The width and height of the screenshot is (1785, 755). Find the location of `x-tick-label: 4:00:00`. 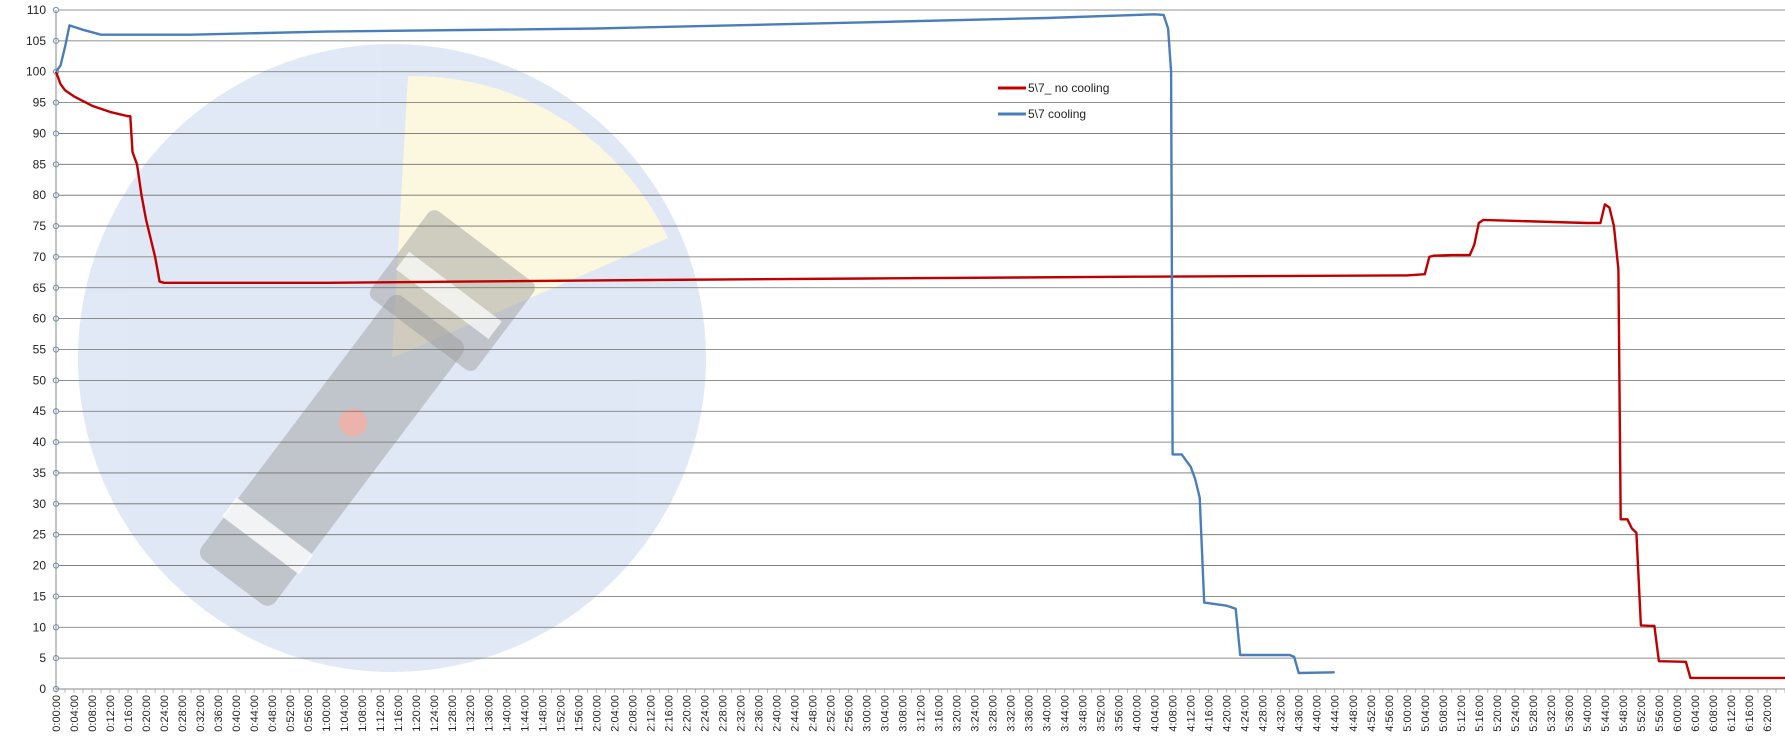

x-tick-label: 4:00:00 is located at coordinates (1138, 713).